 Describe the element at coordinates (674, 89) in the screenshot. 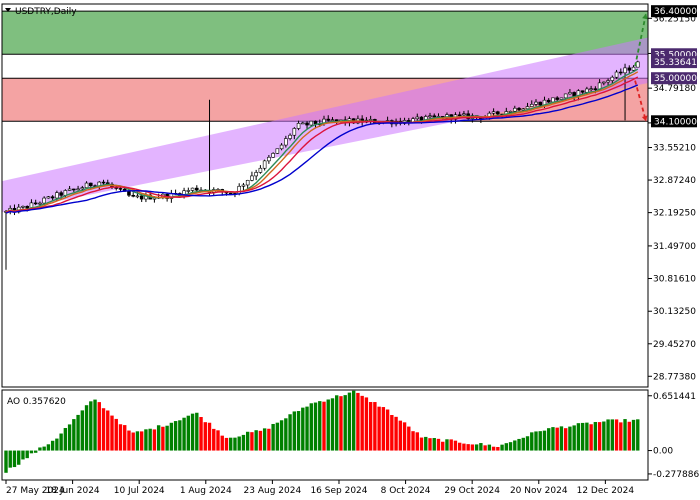

I see `price-tick-label: 34.79180` at that location.